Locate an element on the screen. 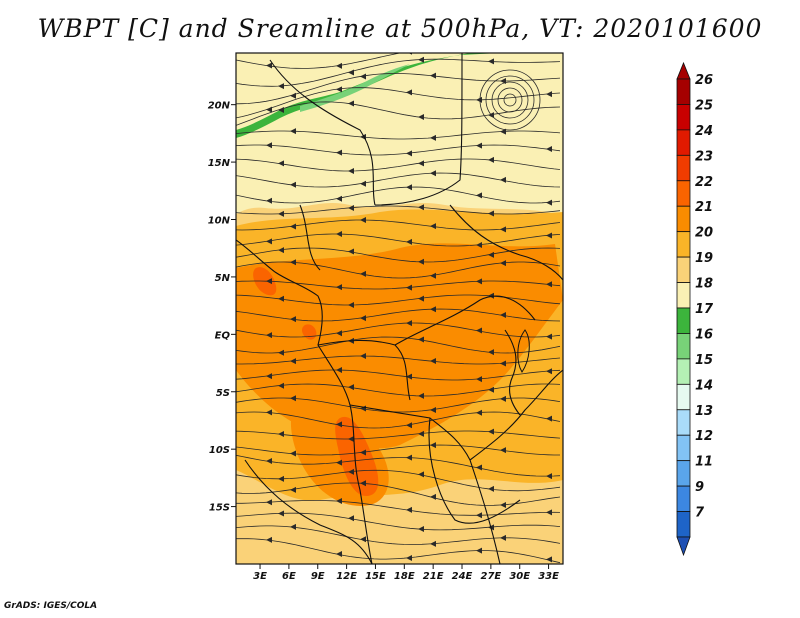  lon-tick-label: 27E is located at coordinates (490, 576).